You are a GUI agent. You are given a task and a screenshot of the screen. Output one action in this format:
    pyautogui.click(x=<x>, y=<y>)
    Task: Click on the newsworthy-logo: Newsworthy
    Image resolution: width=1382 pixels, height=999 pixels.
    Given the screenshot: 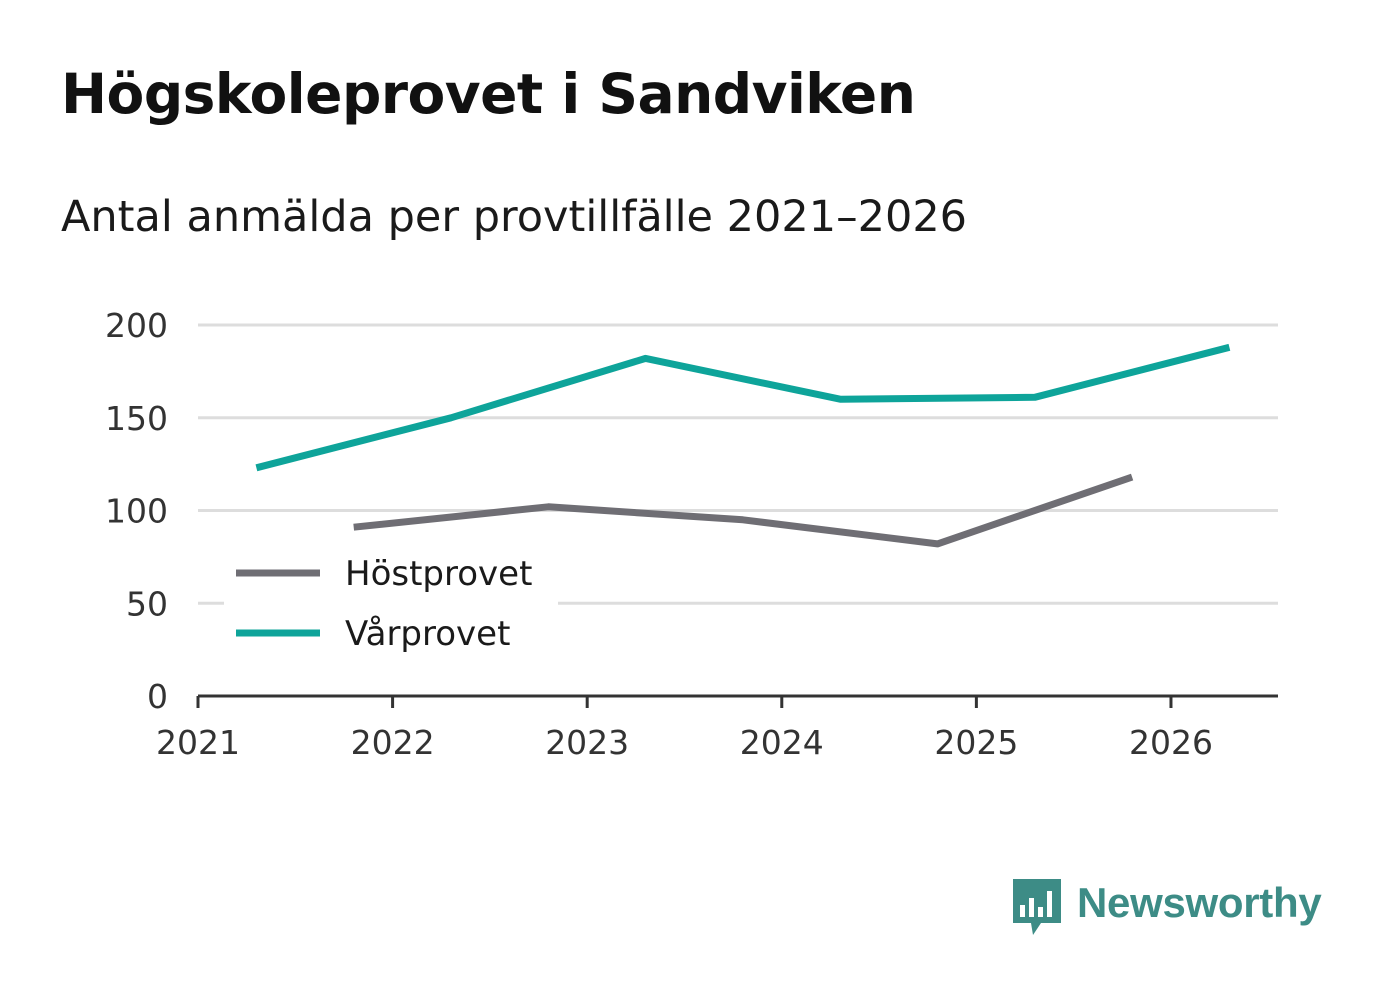 What is the action you would take?
    pyautogui.click(x=1166, y=908)
    